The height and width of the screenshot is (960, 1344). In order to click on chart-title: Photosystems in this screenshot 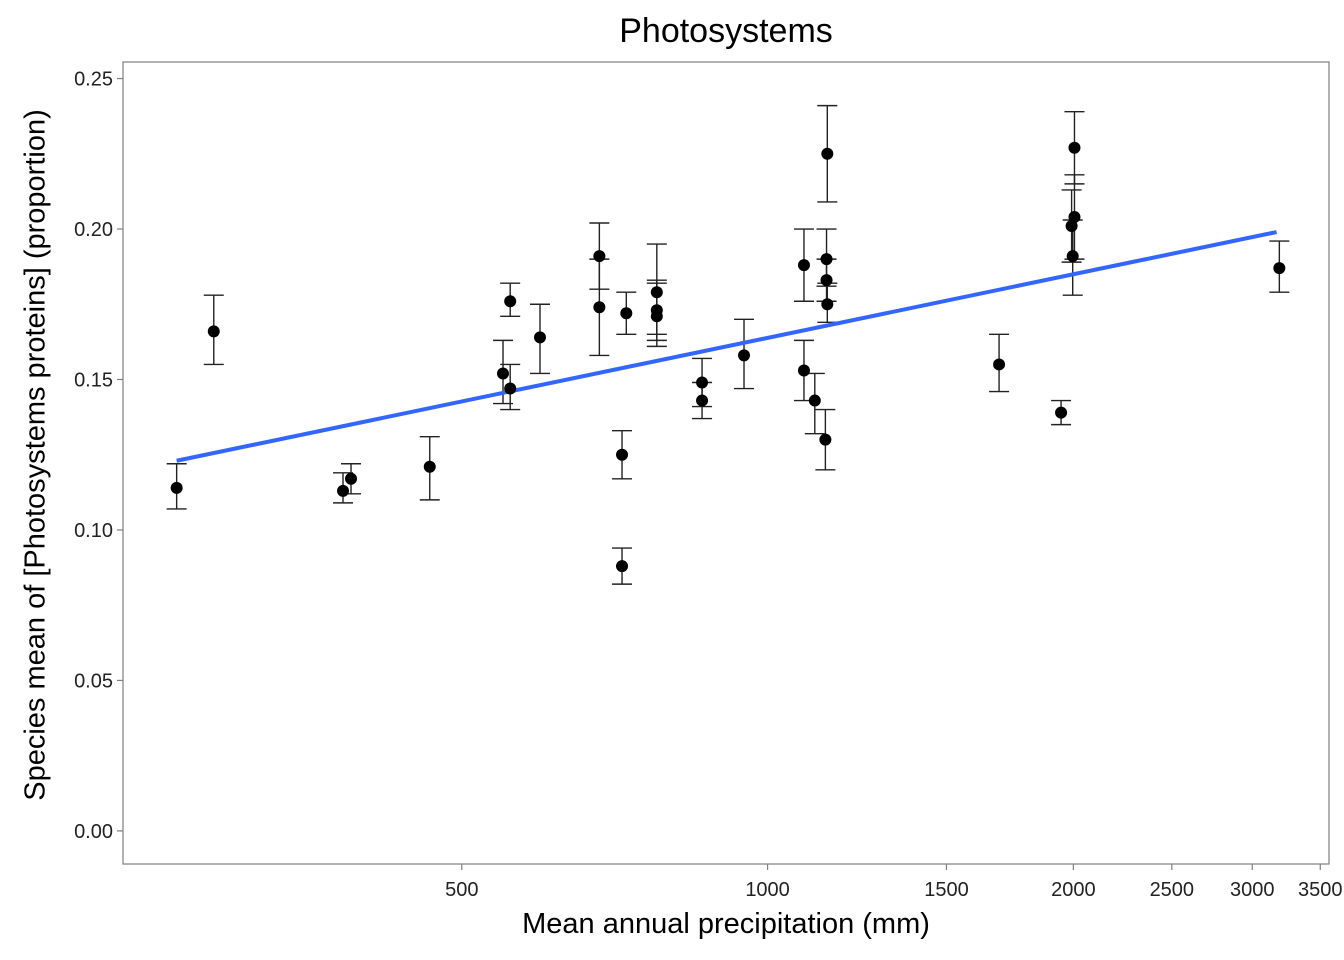, I will do `click(726, 31)`.